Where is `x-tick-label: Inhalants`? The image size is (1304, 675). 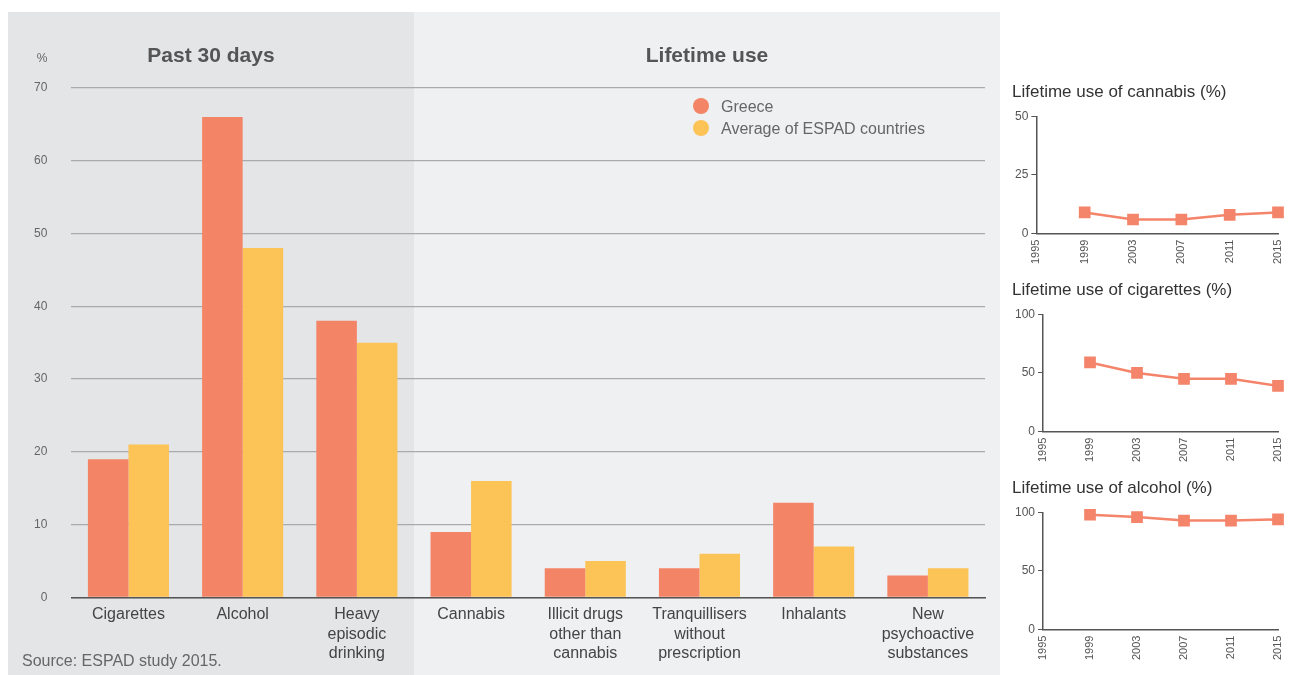
x-tick-label: Inhalants is located at coordinates (814, 614).